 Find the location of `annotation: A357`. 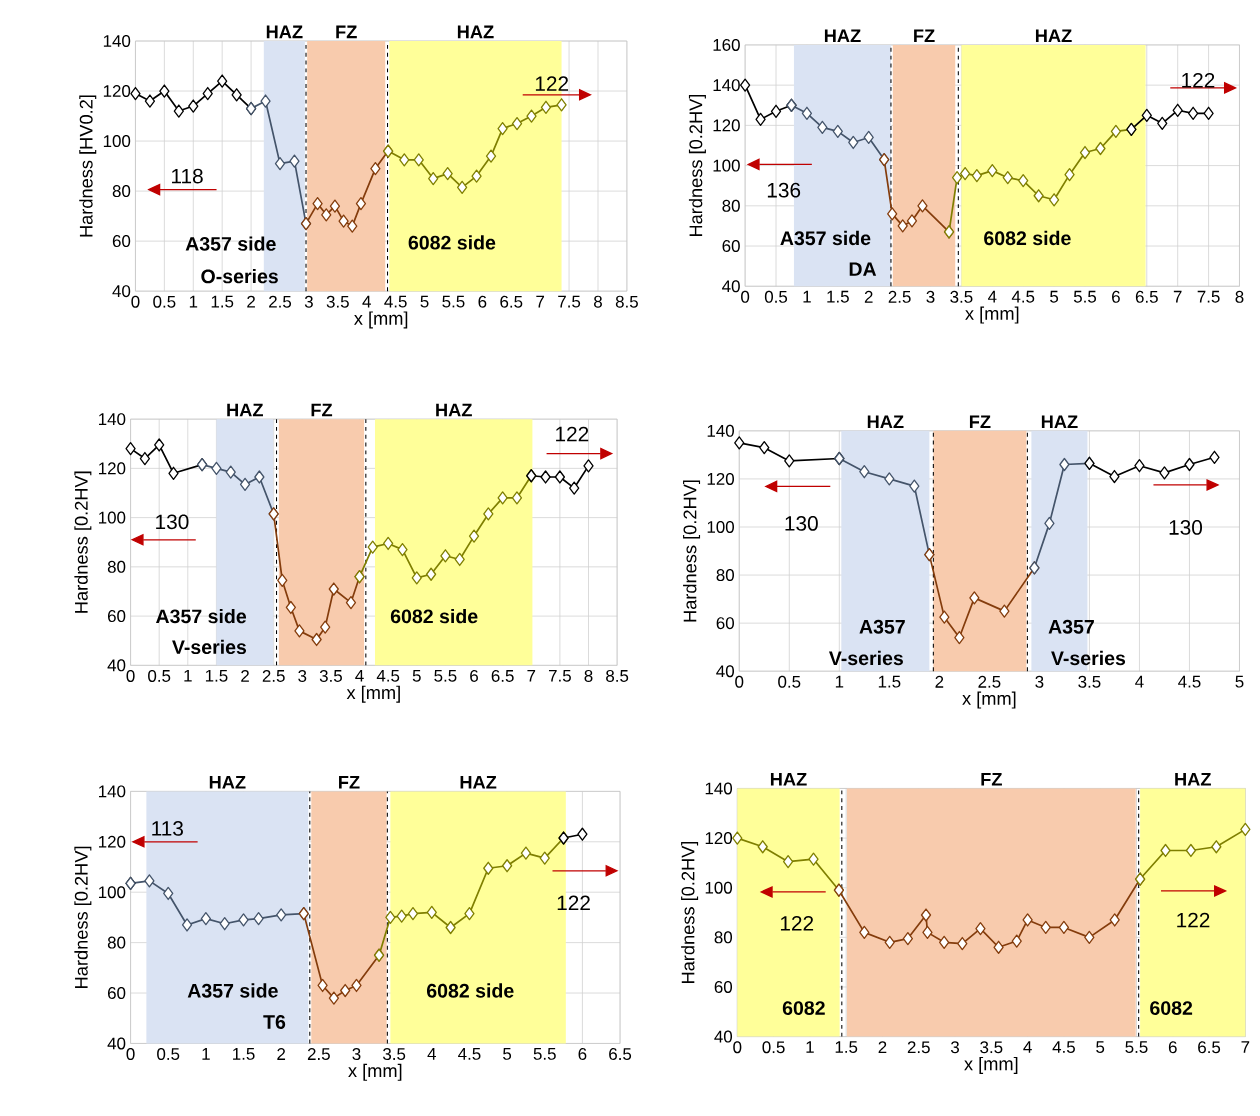

annotation: A357 is located at coordinates (1071, 626).